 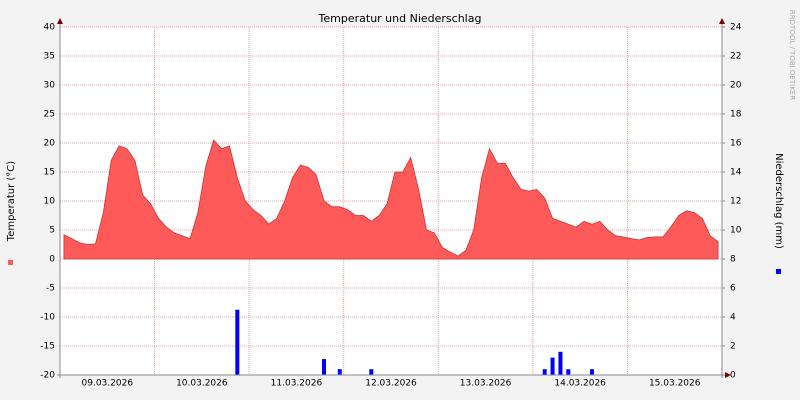 What do you see at coordinates (733, 347) in the screenshot?
I see `y2-tick-label: 2` at bounding box center [733, 347].